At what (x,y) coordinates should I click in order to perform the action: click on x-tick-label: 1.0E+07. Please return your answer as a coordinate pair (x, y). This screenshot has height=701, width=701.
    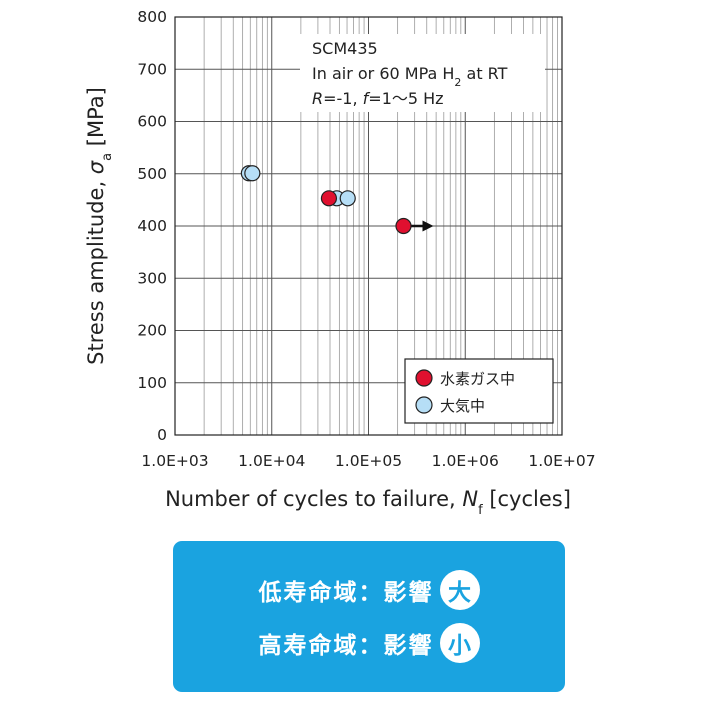
    Looking at the image, I should click on (561, 461).